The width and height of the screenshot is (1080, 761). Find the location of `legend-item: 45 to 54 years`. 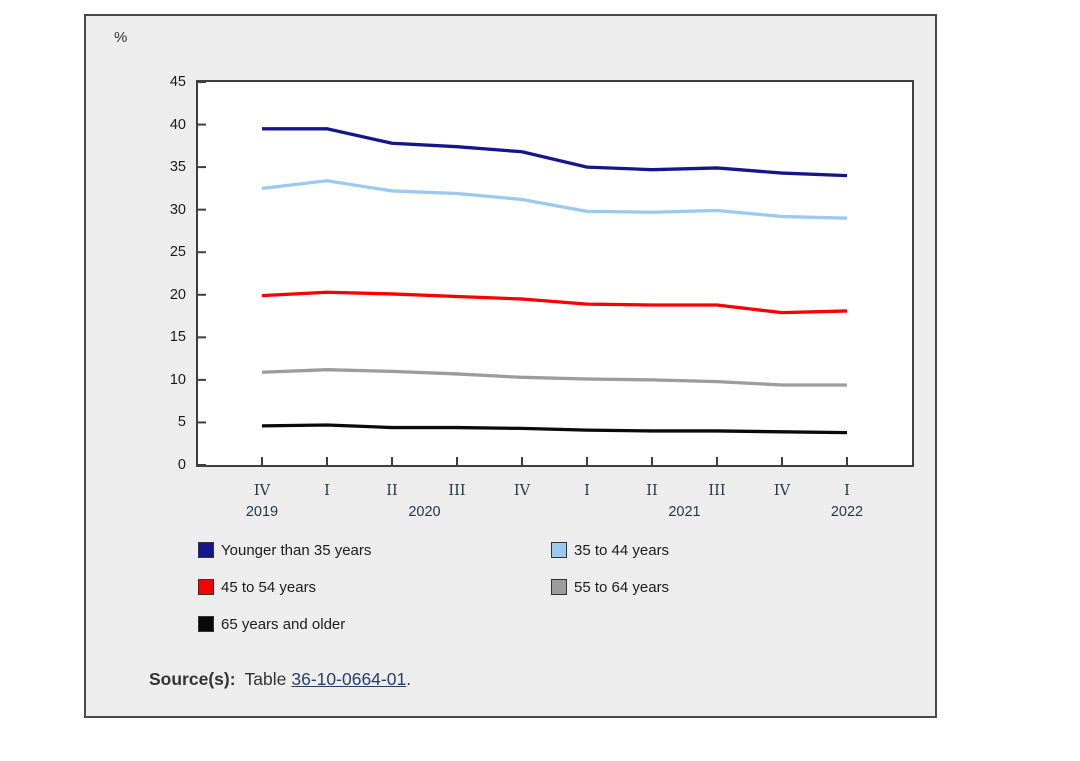

legend-item: 45 to 54 years is located at coordinates (374, 587).